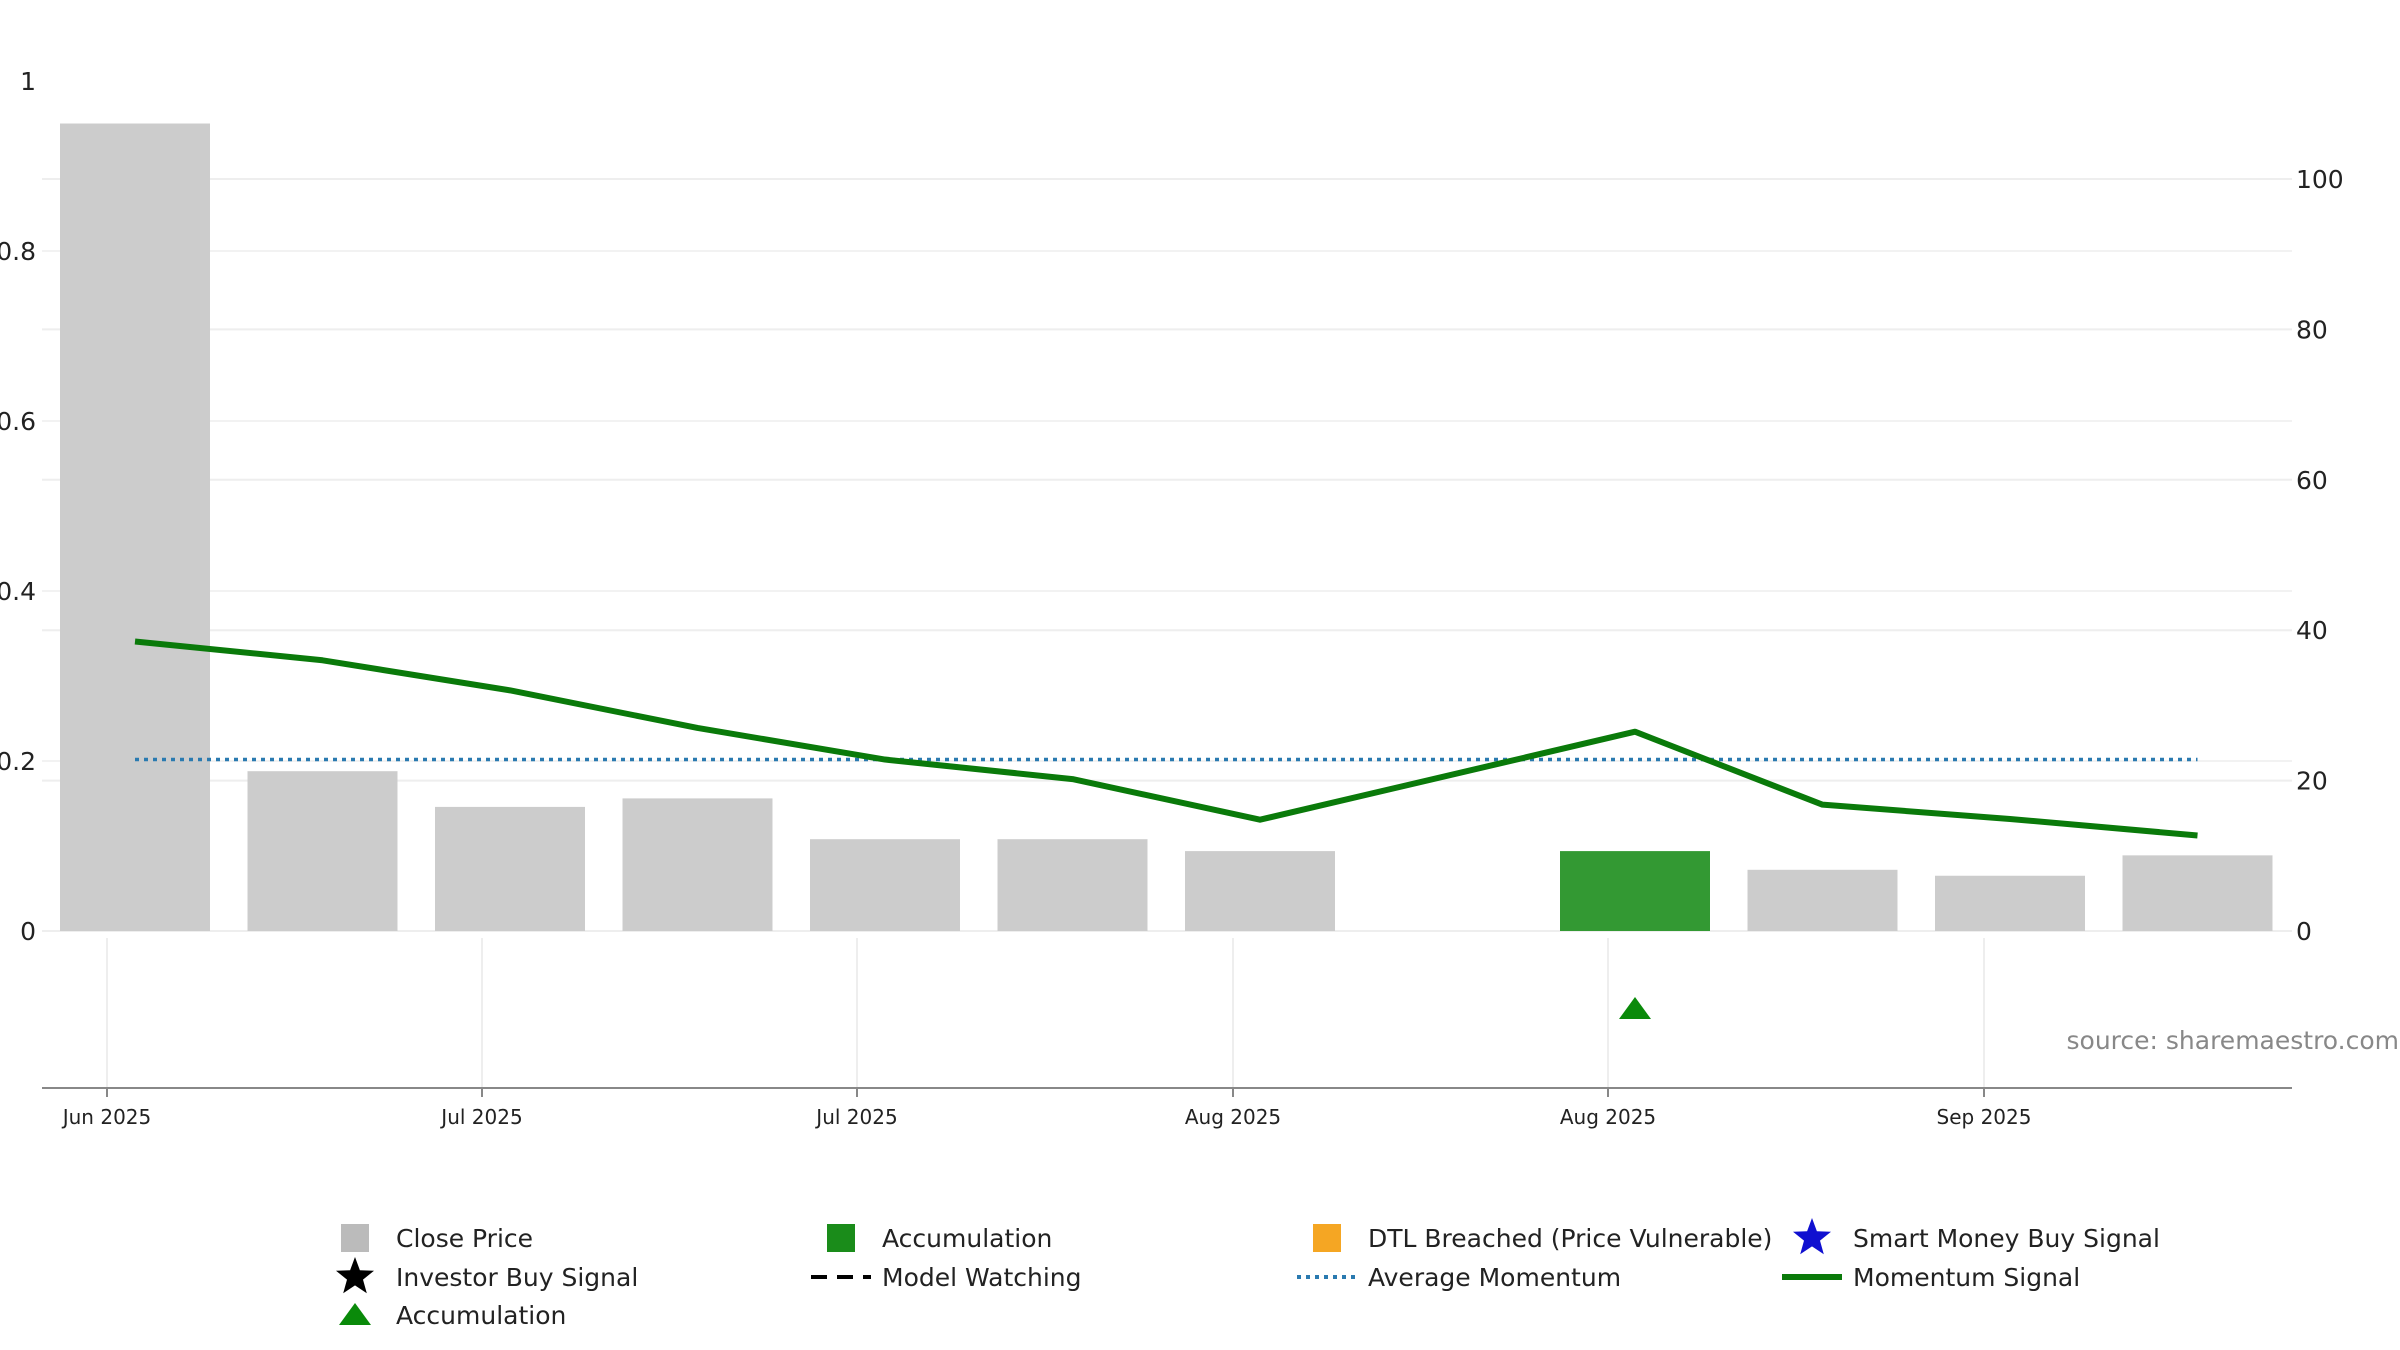  What do you see at coordinates (18, 506) in the screenshot?
I see `left-axis: 0 0.2 0.4 0.6 0.8 1` at bounding box center [18, 506].